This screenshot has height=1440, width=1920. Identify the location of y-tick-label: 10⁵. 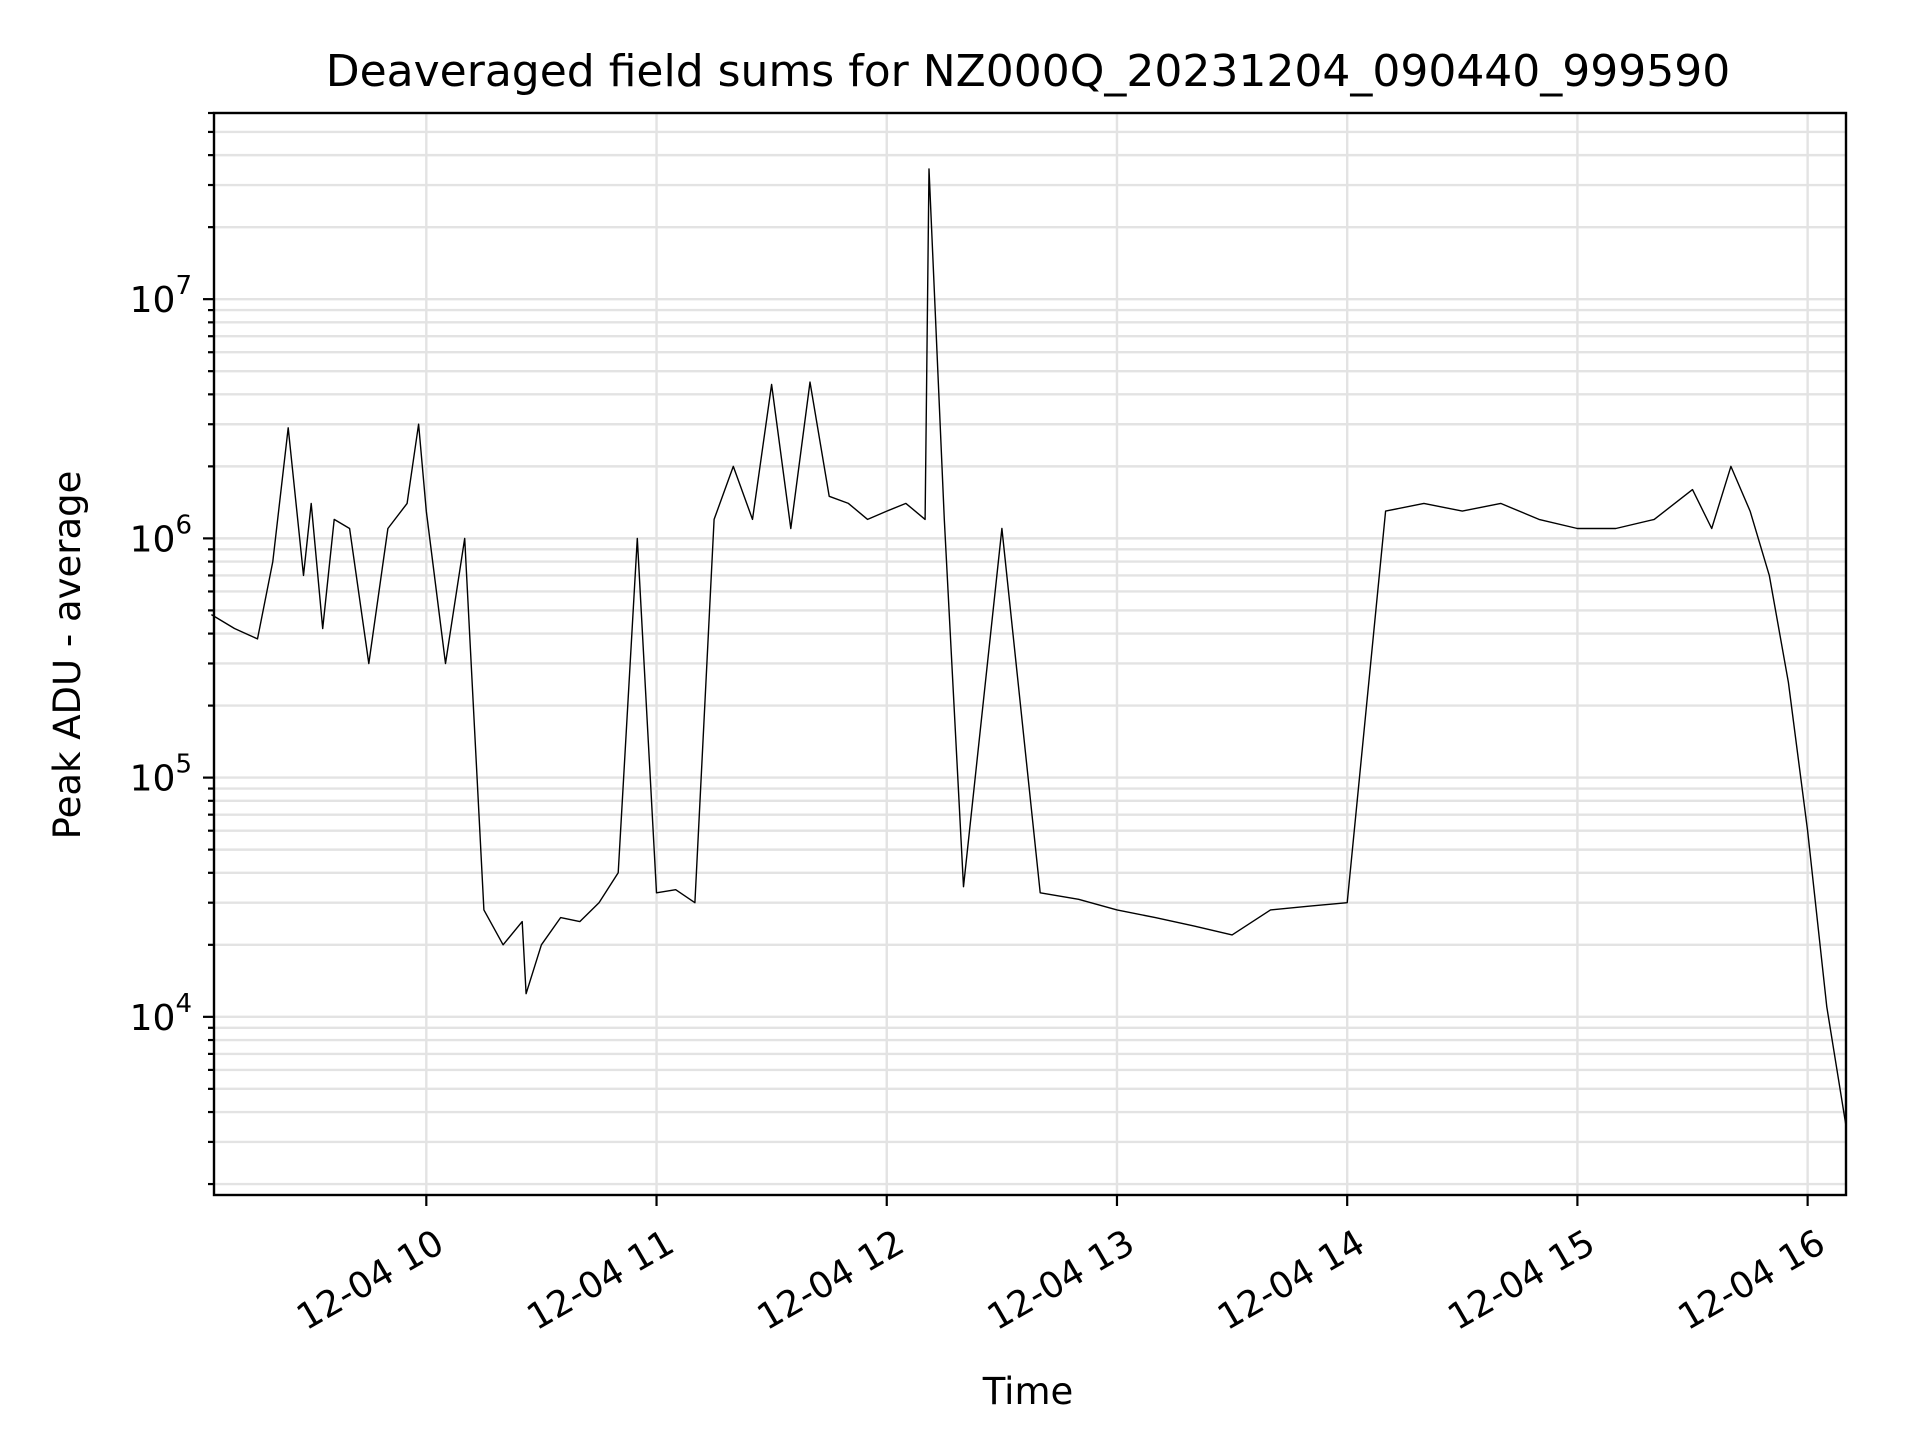
(161, 775).